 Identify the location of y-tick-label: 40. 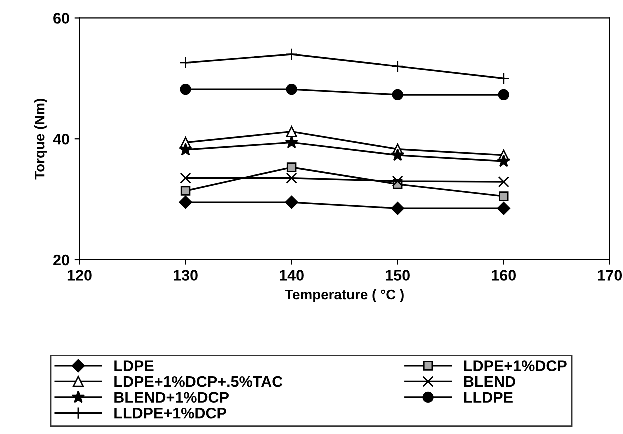
(61, 139).